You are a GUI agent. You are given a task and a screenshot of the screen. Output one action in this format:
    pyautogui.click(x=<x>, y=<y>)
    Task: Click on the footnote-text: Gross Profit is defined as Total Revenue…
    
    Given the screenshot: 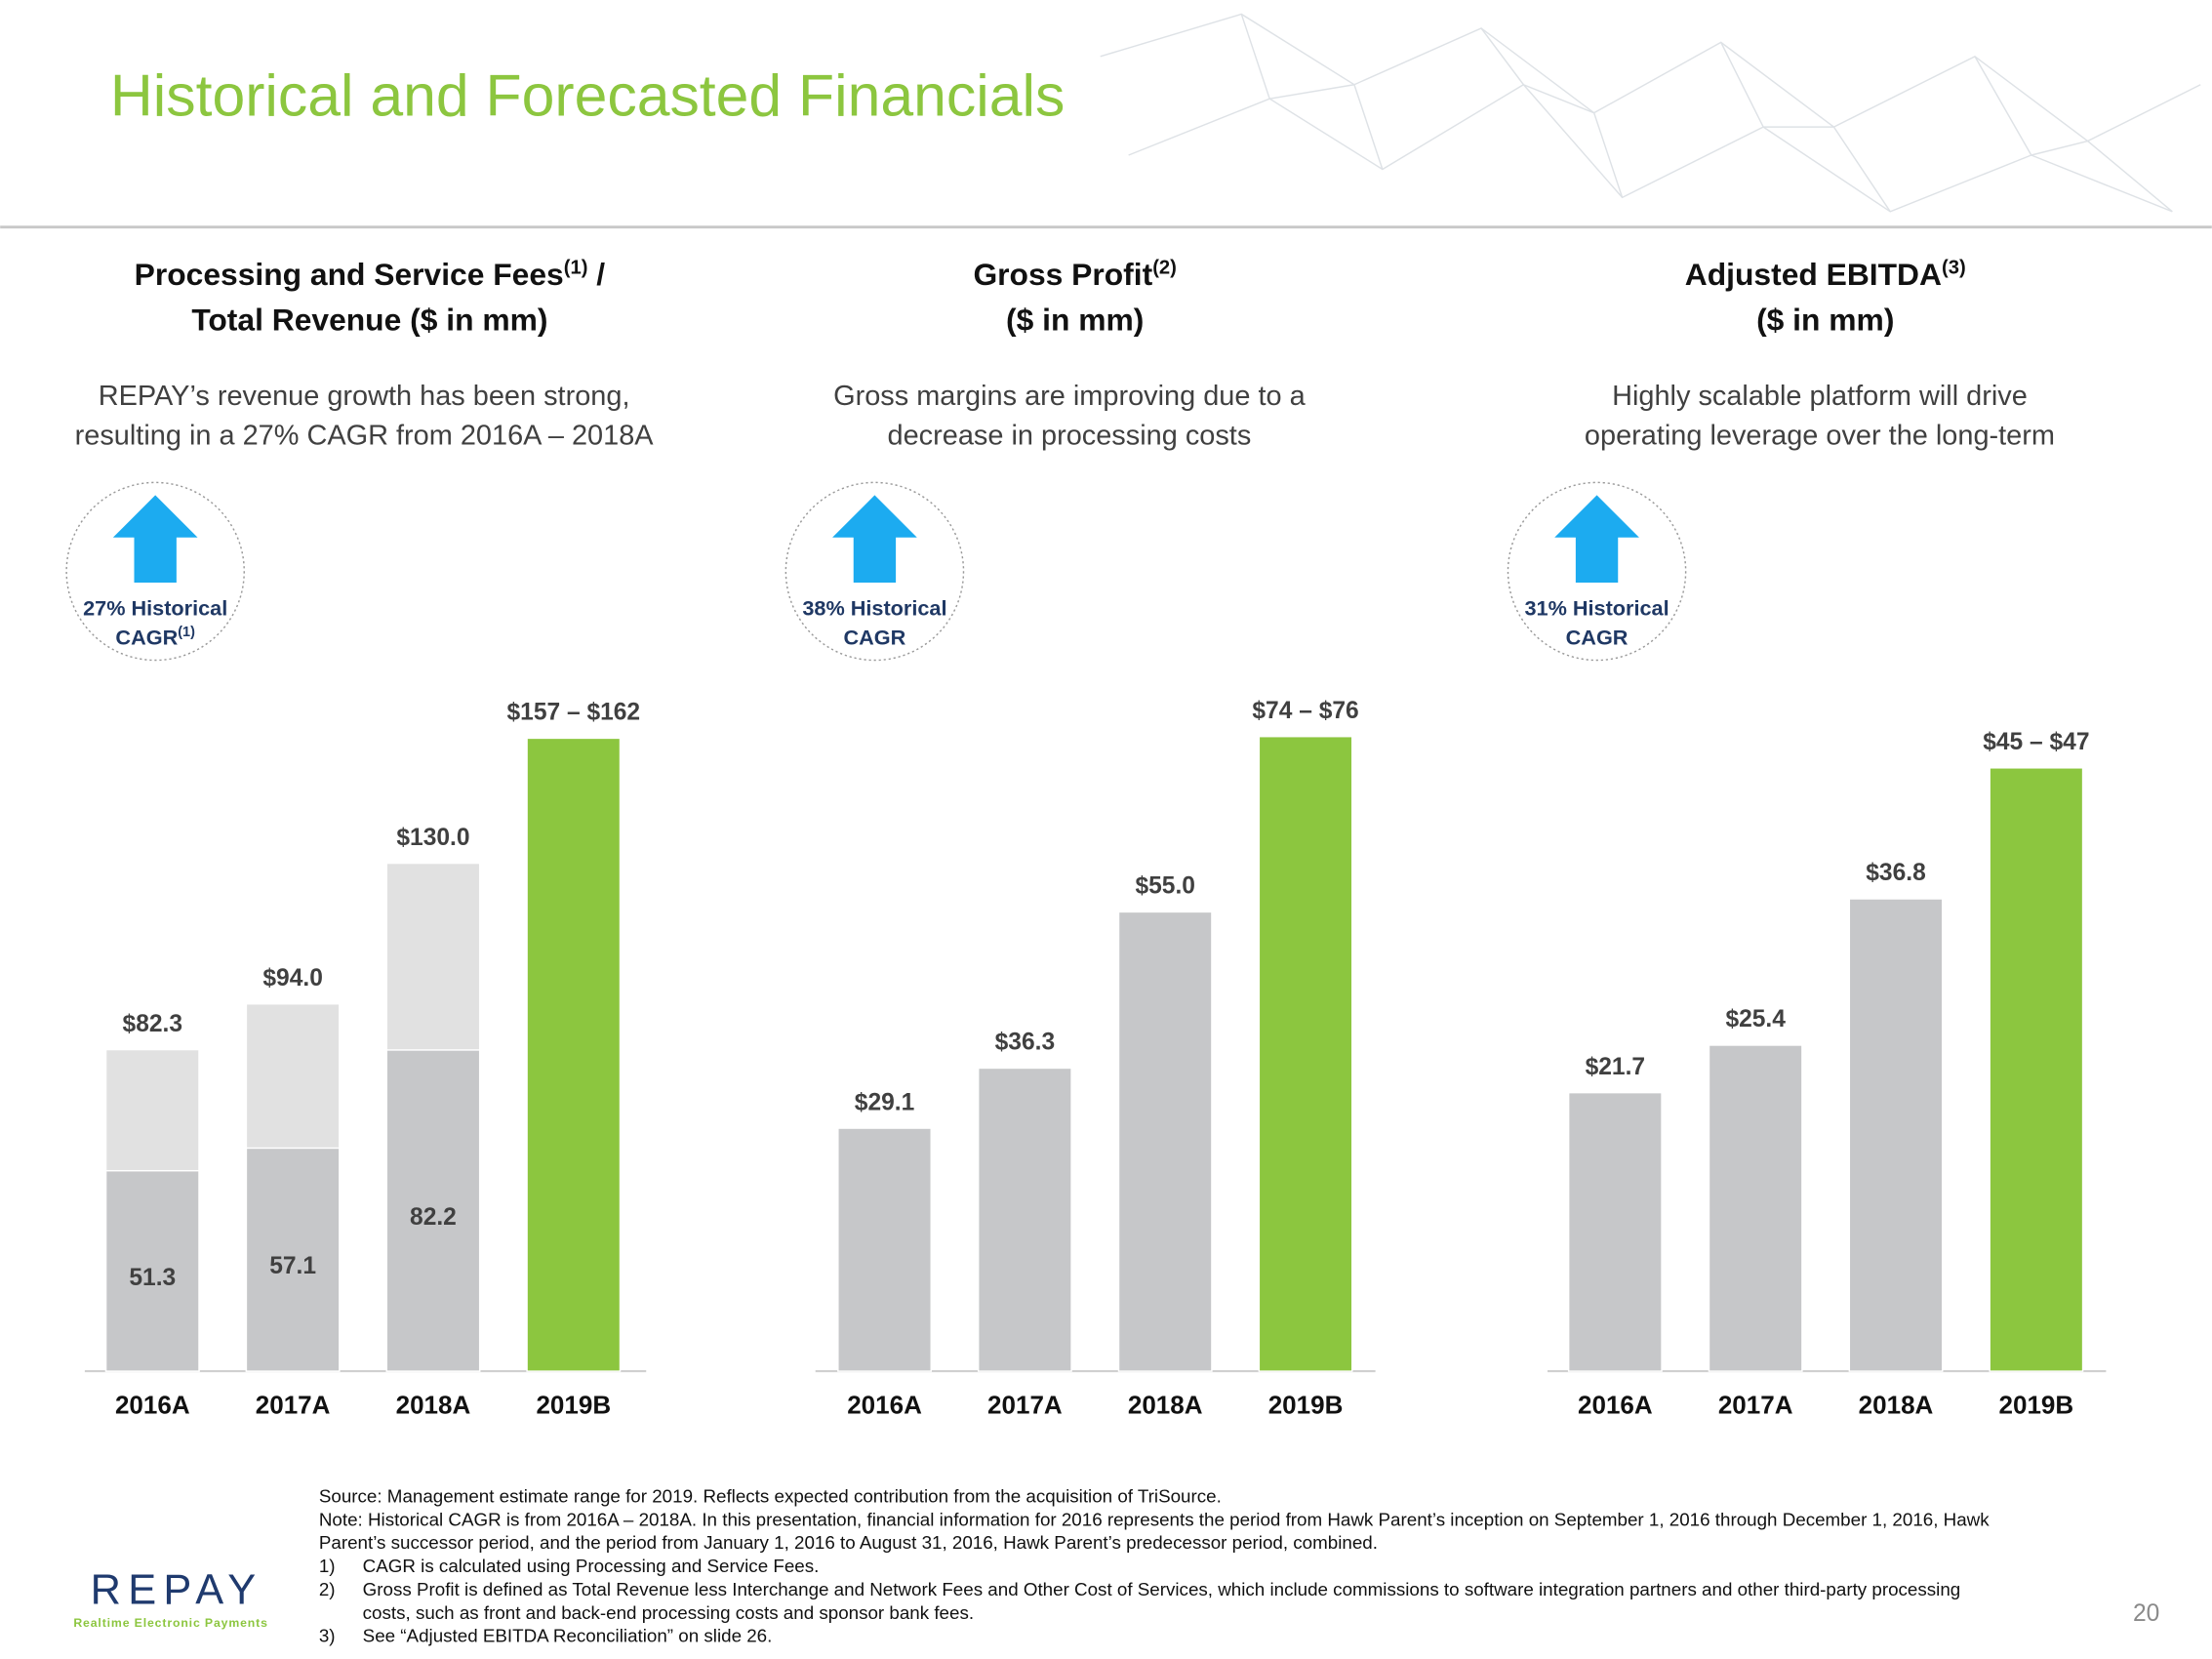 What is the action you would take?
    pyautogui.click(x=1162, y=1589)
    